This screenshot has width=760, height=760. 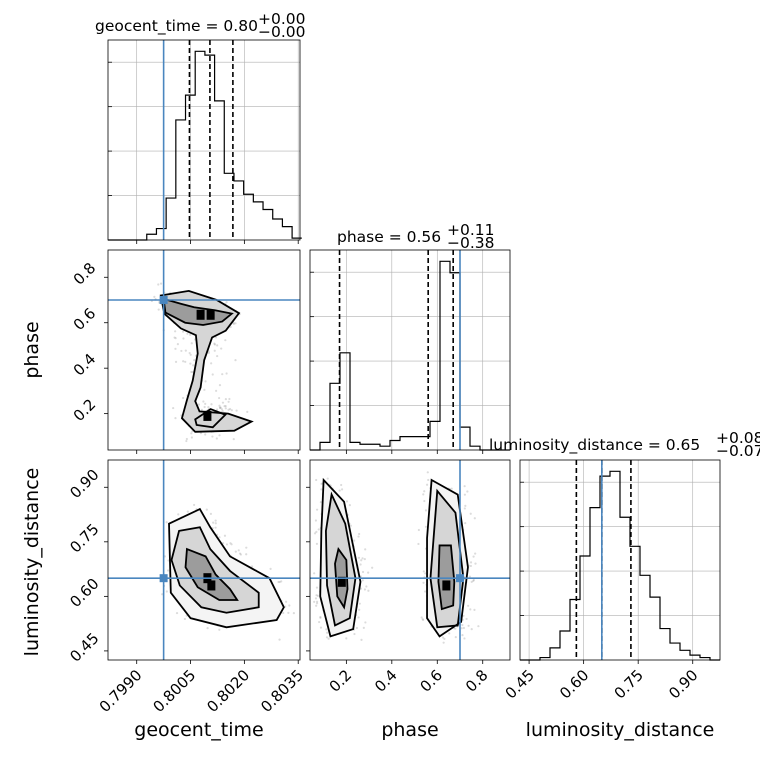 What do you see at coordinates (85, 319) in the screenshot?
I see `y-tick-label: 0.6` at bounding box center [85, 319].